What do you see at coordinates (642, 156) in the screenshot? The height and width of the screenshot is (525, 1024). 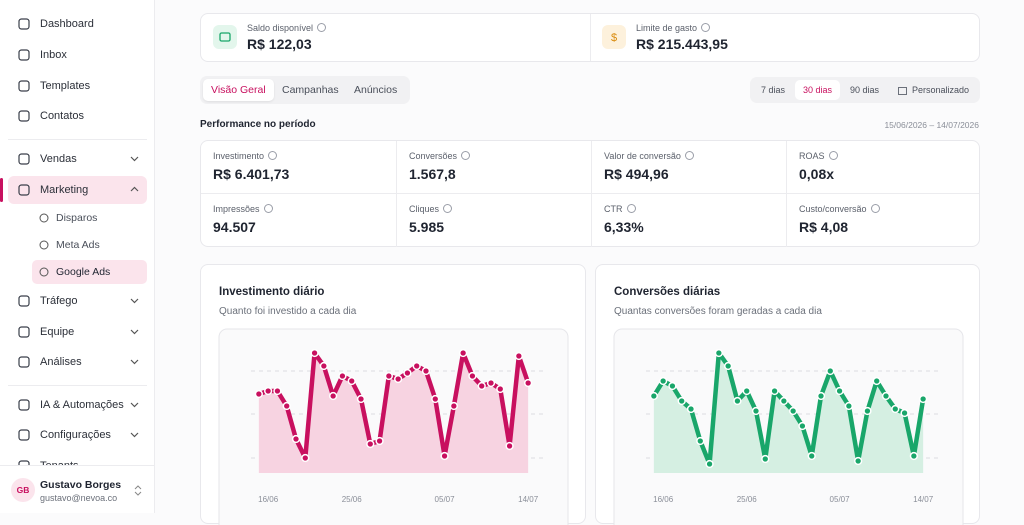 I see `metric-label: Valor de conversão` at bounding box center [642, 156].